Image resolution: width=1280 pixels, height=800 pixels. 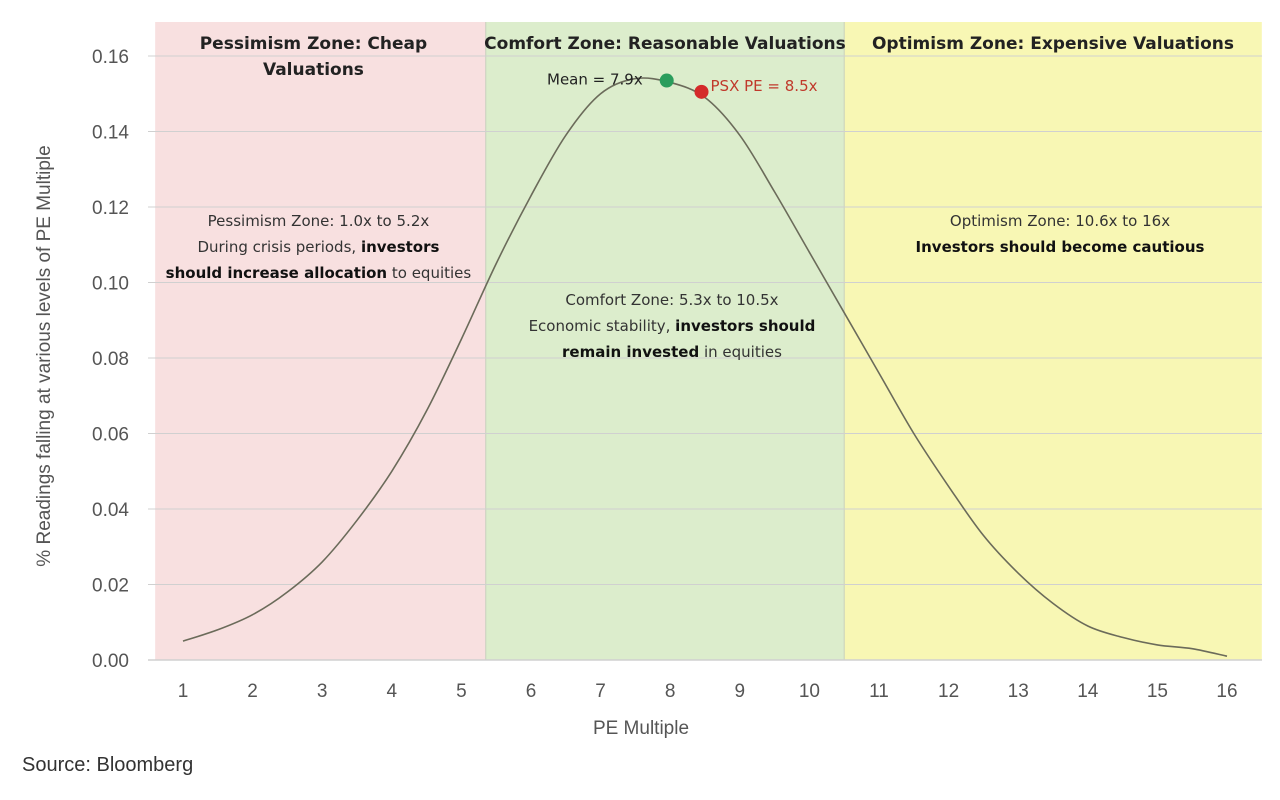 I want to click on x-tick-label: 6, so click(x=531, y=691).